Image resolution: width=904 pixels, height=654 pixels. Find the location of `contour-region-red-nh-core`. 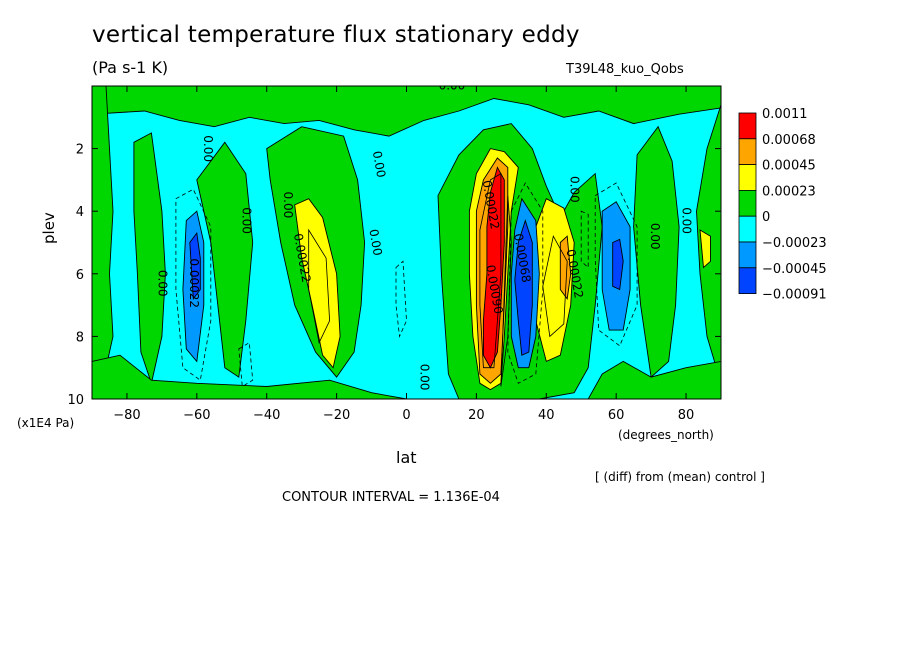

contour-region-red-nh-core is located at coordinates (493, 267).